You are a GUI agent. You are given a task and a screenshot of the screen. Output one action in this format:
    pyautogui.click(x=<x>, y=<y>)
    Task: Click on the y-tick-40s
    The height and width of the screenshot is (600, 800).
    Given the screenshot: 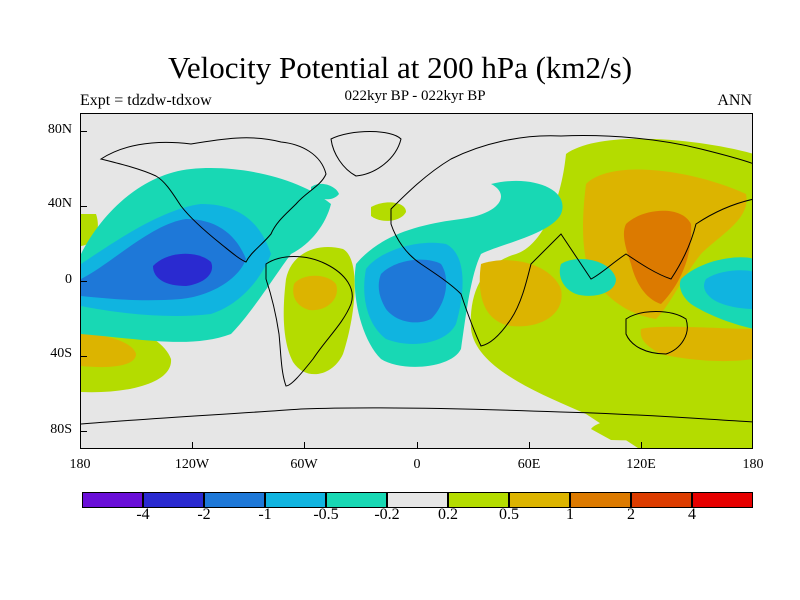 What is the action you would take?
    pyautogui.click(x=83, y=356)
    